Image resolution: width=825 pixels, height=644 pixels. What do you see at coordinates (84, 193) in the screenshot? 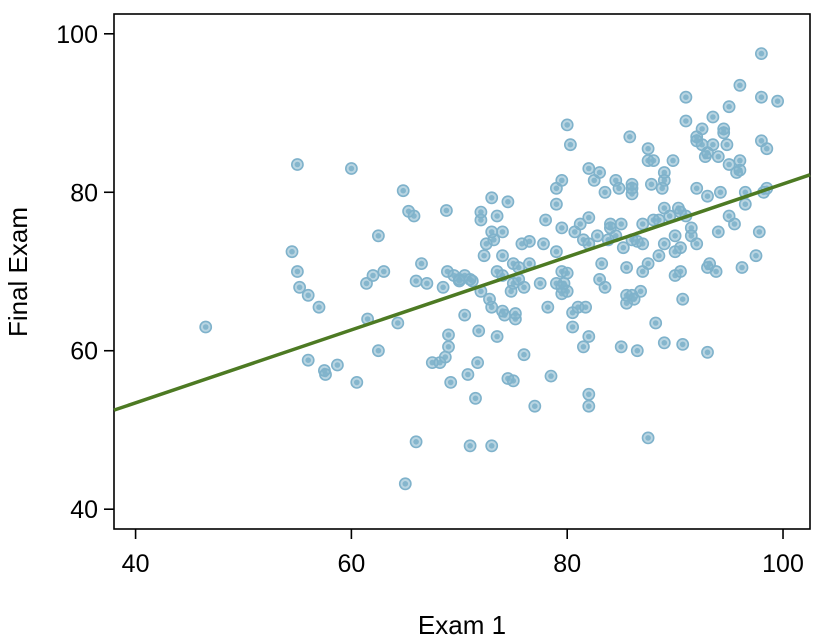
I see `y-tick-label: 80` at bounding box center [84, 193].